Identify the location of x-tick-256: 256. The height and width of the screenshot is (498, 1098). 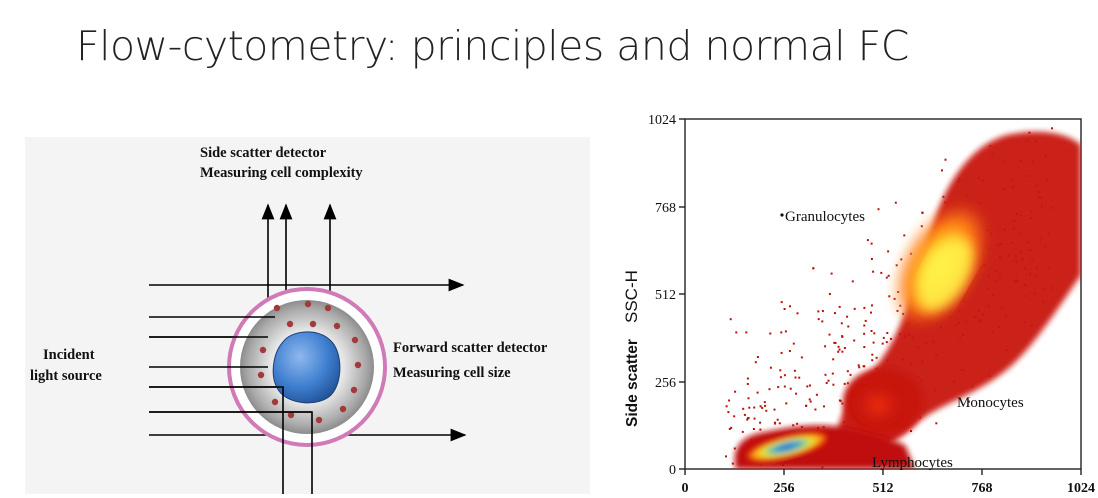
(784, 487).